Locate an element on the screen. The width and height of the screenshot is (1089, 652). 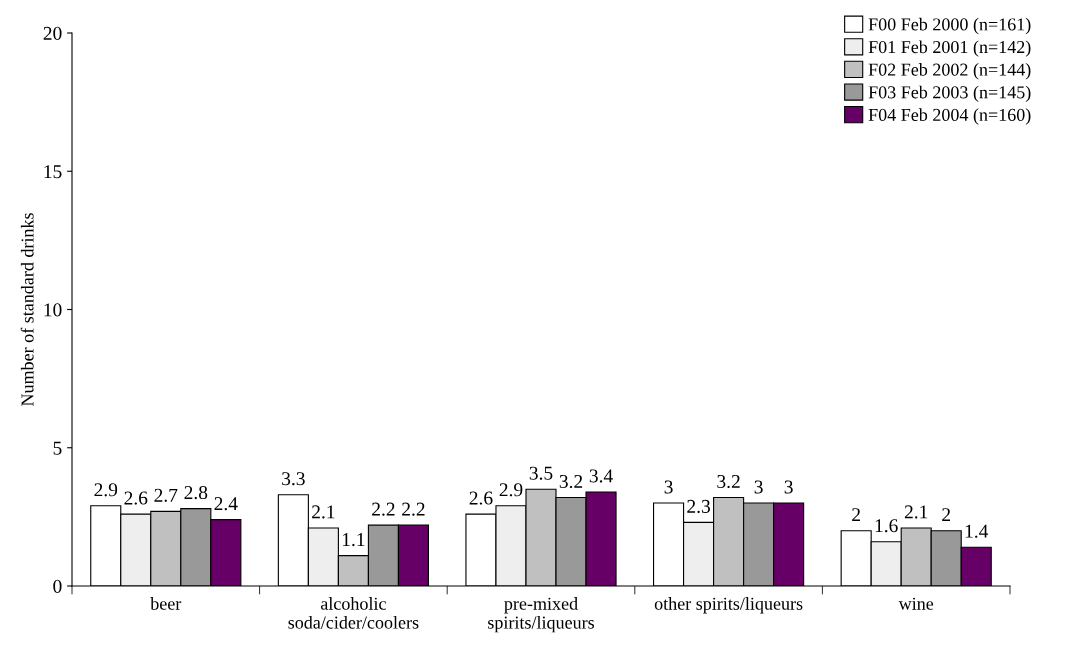
data-label: 3.5 is located at coordinates (541, 473).